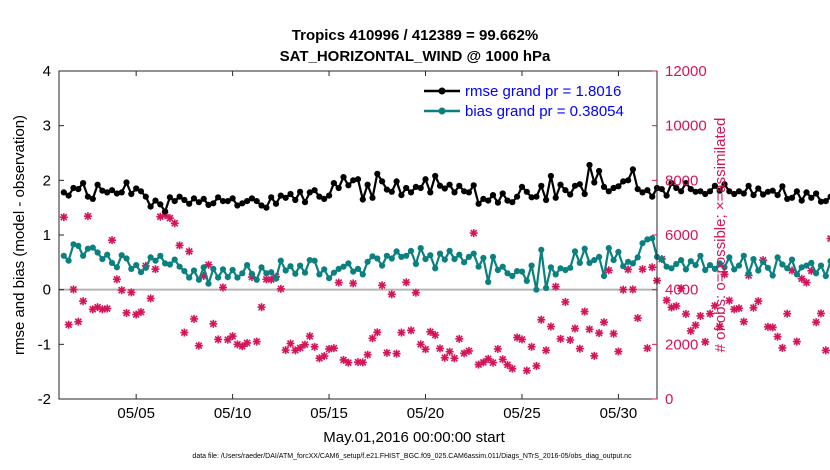  Describe the element at coordinates (669, 399) in the screenshot. I see `y-right-tick-label: 0` at that location.